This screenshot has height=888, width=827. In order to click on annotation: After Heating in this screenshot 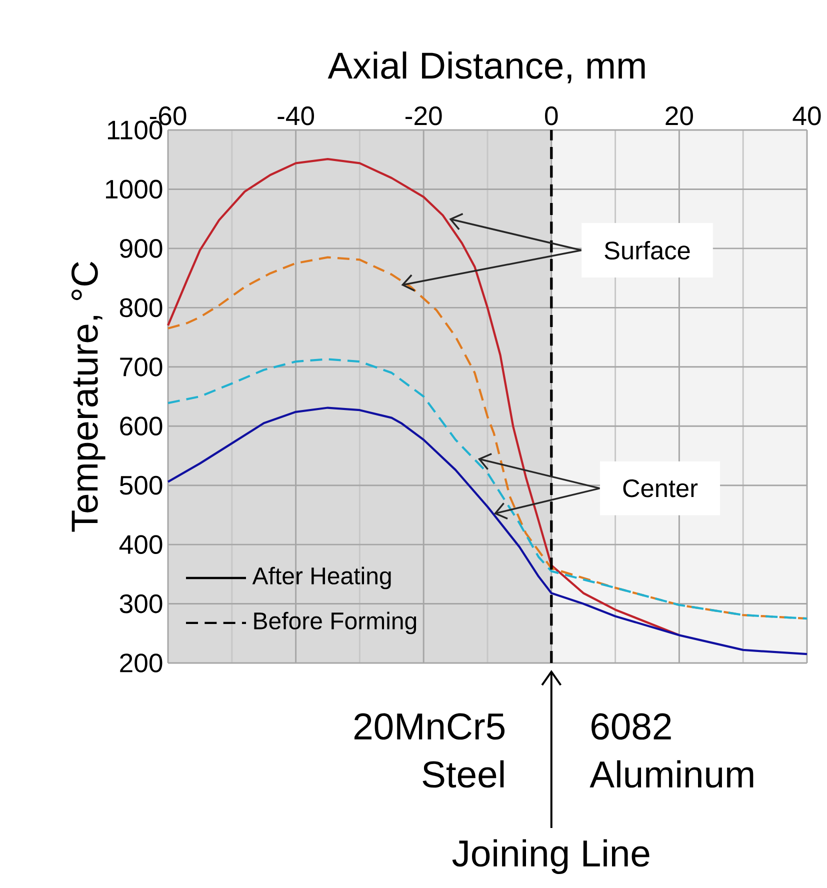, I will do `click(321, 578)`.